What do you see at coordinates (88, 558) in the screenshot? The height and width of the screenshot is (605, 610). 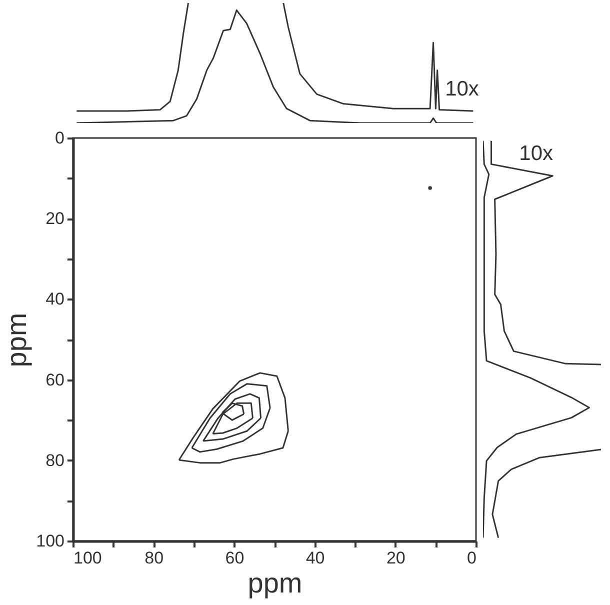 I see `x-tick-label: 100` at bounding box center [88, 558].